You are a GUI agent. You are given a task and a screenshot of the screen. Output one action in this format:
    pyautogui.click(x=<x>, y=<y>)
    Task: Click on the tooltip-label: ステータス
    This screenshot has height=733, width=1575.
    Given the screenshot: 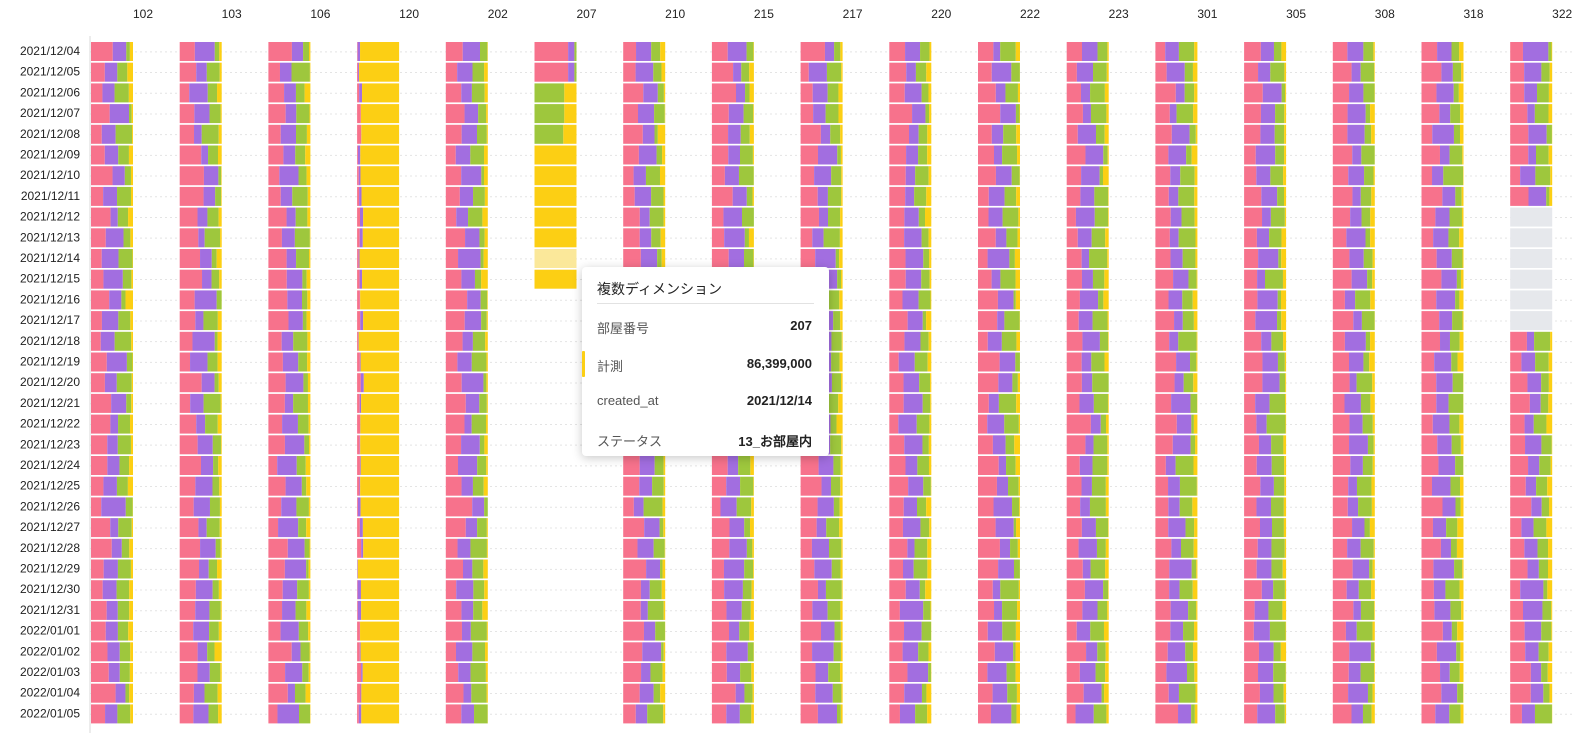 What is the action you would take?
    pyautogui.click(x=630, y=441)
    